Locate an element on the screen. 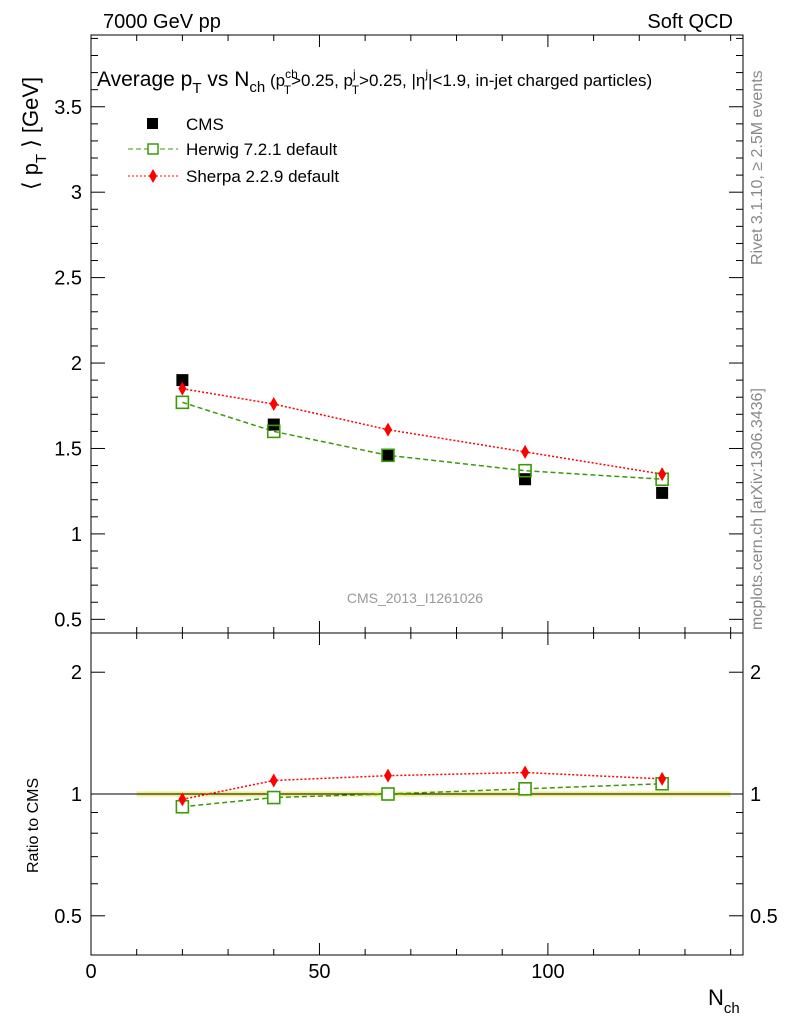  x-tick-label: 50 is located at coordinates (319, 972).